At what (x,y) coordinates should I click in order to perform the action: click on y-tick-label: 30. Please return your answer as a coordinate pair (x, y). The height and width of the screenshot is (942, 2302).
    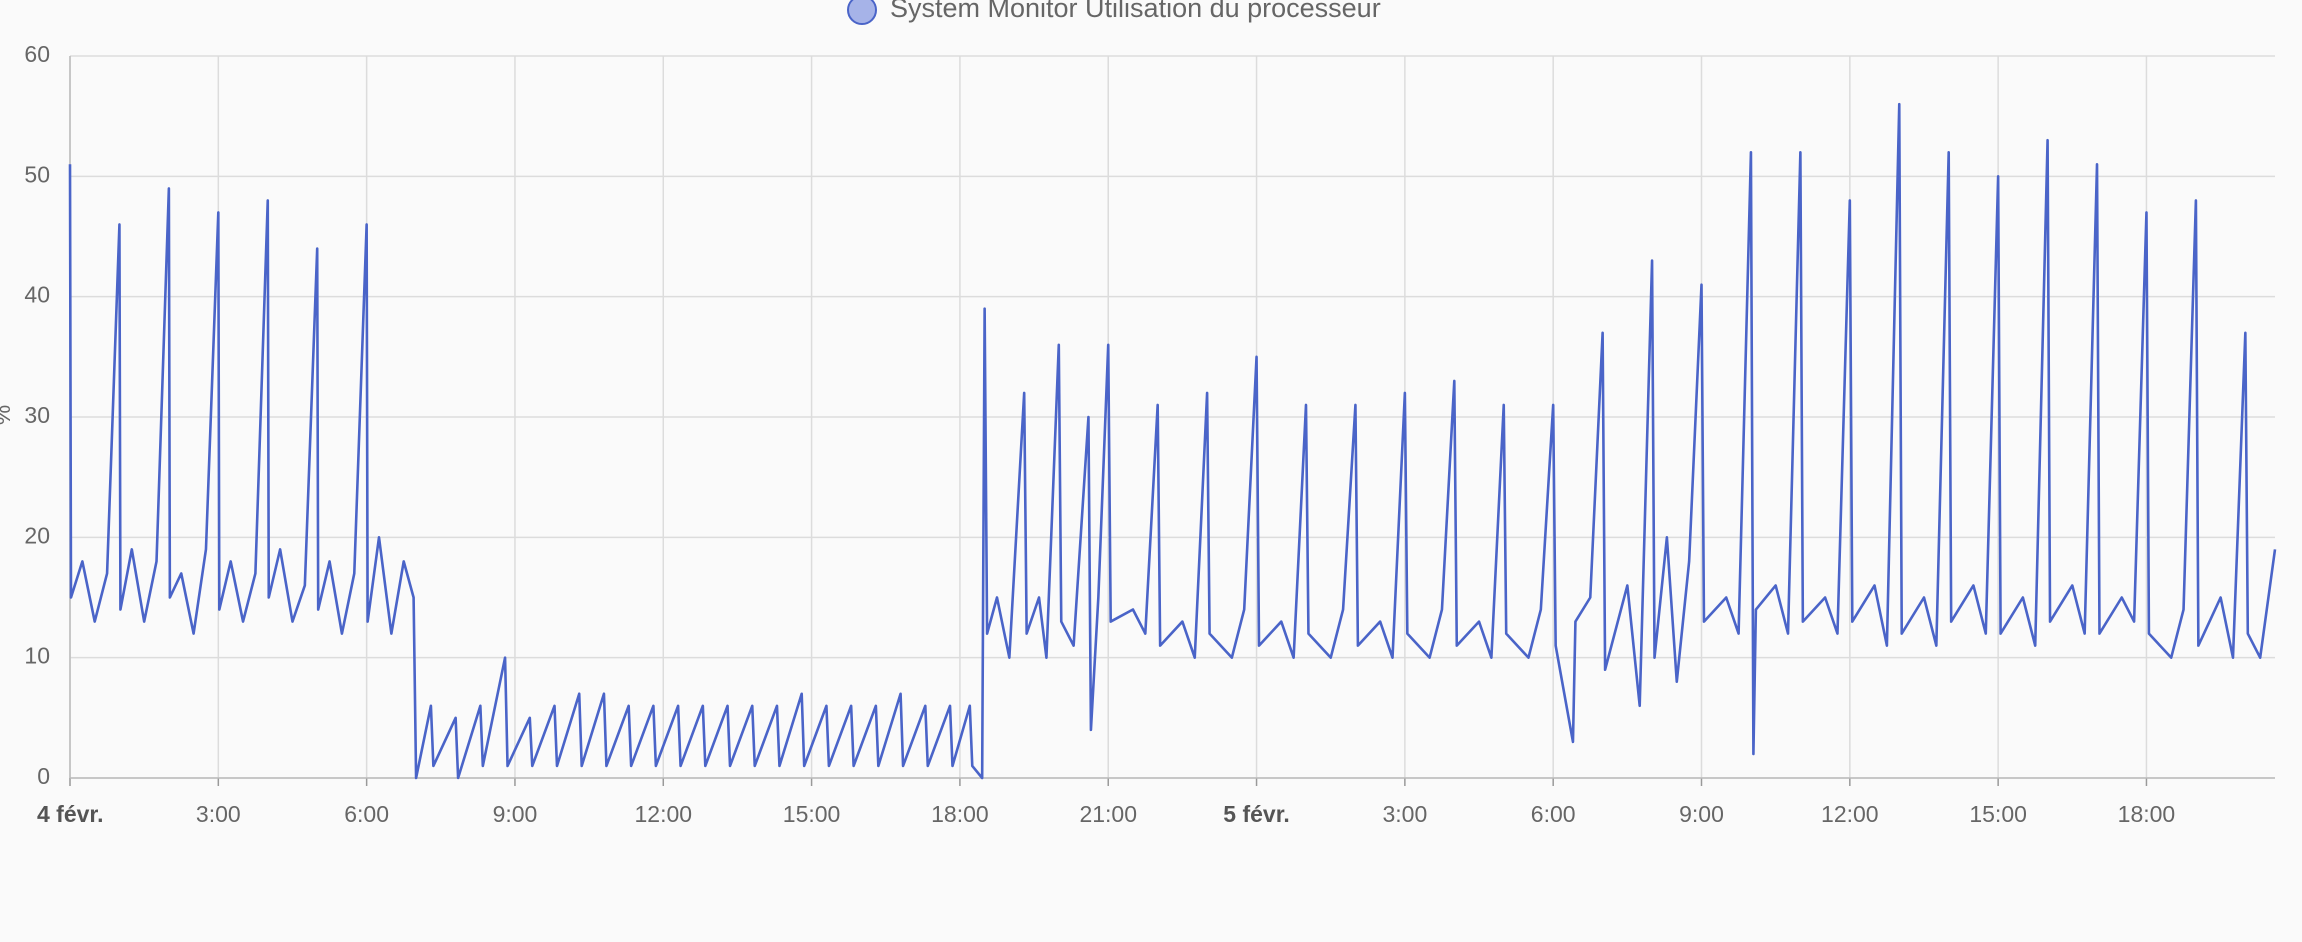
    Looking at the image, I should click on (37, 415).